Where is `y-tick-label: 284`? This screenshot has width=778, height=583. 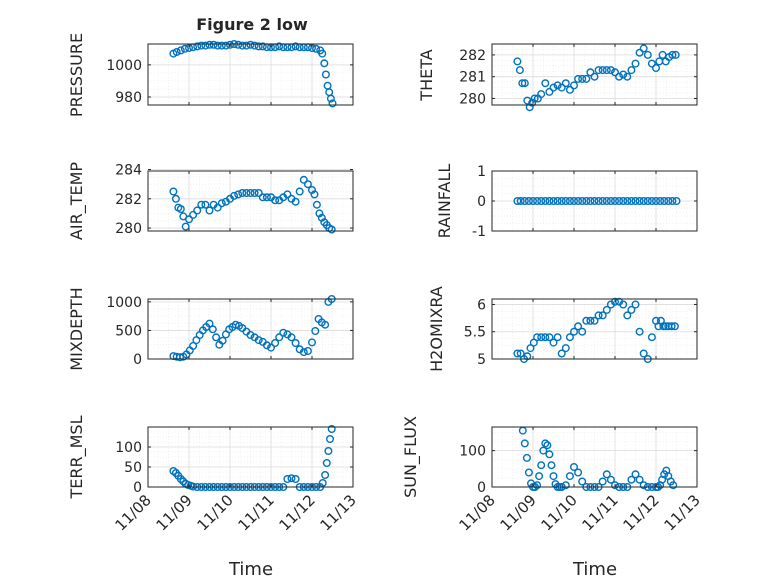 y-tick-label: 284 is located at coordinates (128, 171).